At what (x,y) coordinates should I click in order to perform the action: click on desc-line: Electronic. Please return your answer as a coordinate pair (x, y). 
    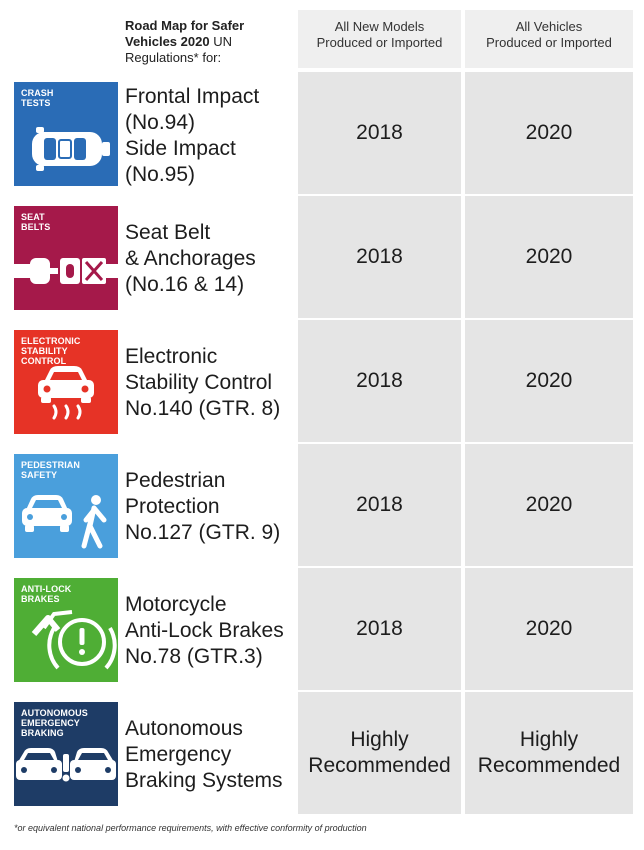
    Looking at the image, I should click on (171, 356).